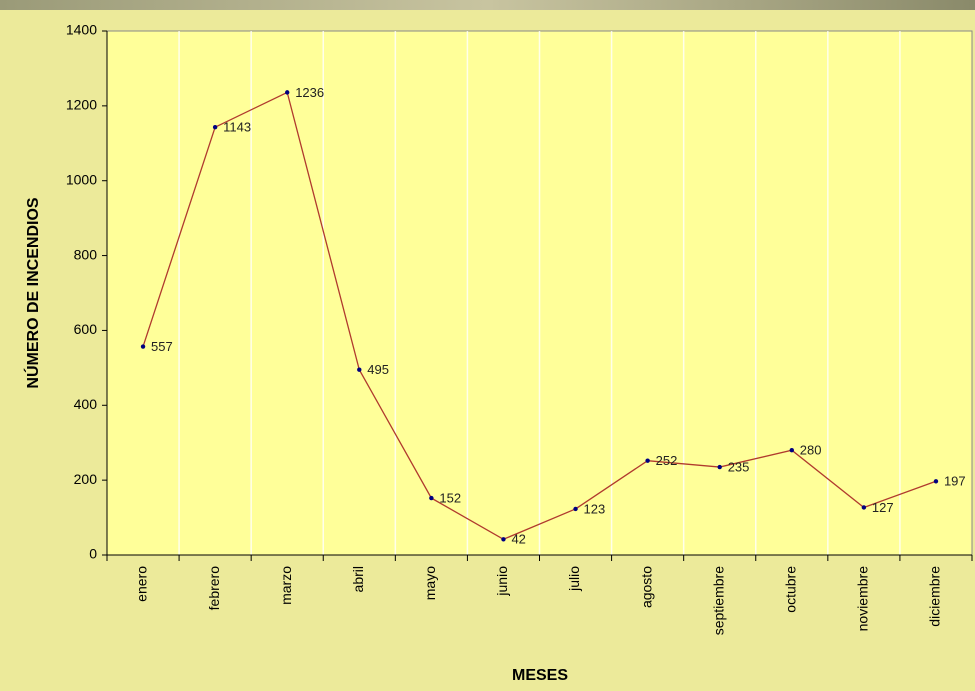 The width and height of the screenshot is (975, 691). I want to click on x-tick-label: diciembre, so click(935, 596).